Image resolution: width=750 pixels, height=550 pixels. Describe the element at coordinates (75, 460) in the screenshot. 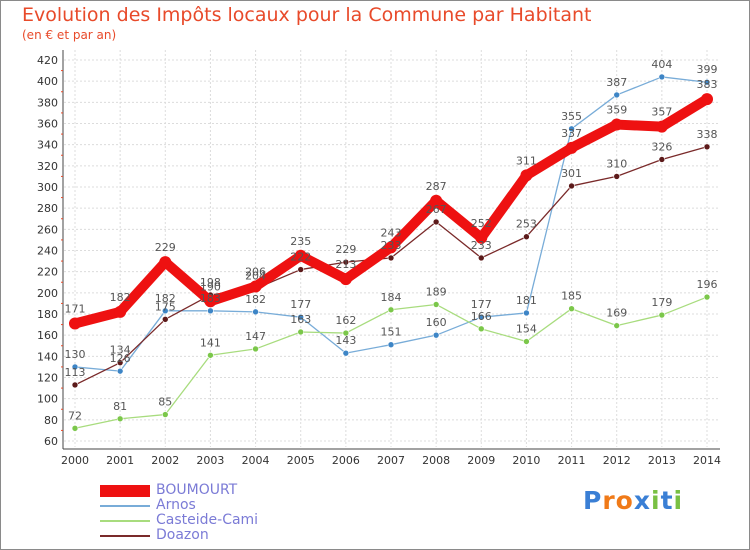

I see `x-tick-label-2000: 2000` at that location.